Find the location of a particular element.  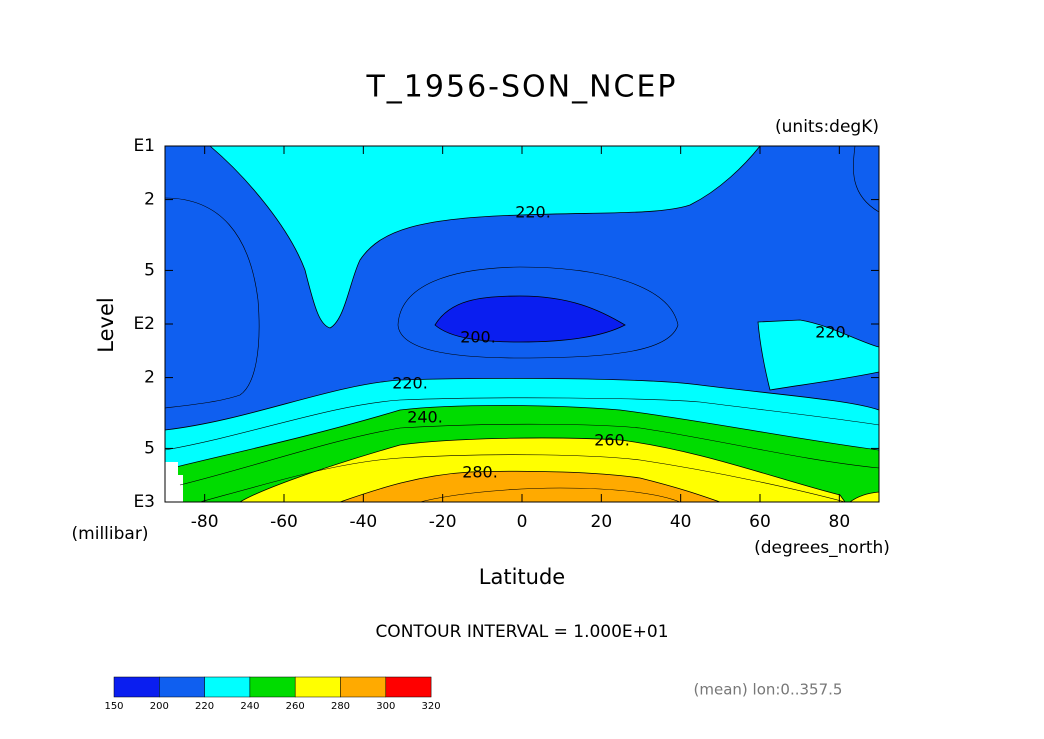

contour-label: 200. is located at coordinates (478, 337).